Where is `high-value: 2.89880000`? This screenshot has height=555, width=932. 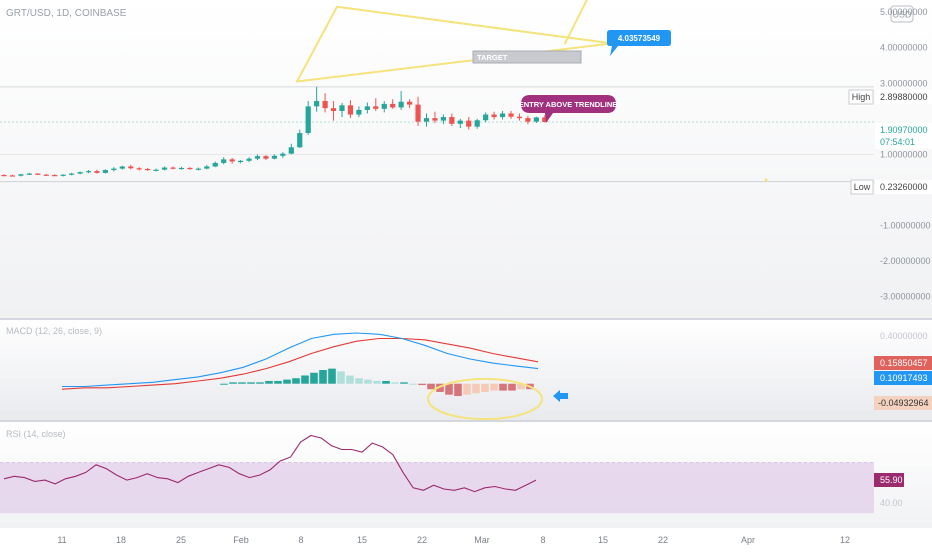 high-value: 2.89880000 is located at coordinates (904, 97).